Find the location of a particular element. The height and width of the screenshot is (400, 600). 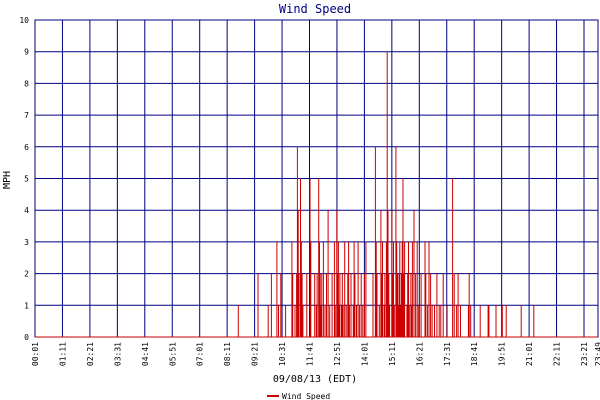

x-tick-label: 10:31 is located at coordinates (282, 354).